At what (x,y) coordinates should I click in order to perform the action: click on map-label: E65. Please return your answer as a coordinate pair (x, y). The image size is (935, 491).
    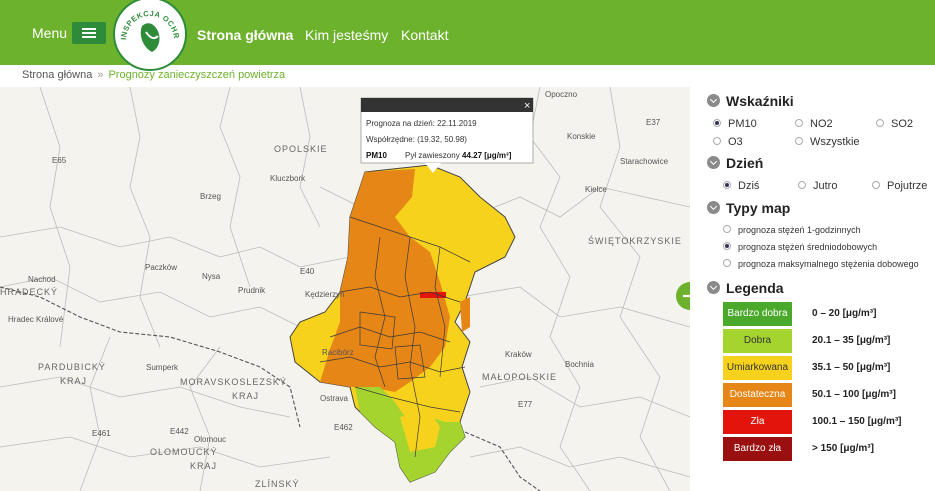
    Looking at the image, I should click on (59, 160).